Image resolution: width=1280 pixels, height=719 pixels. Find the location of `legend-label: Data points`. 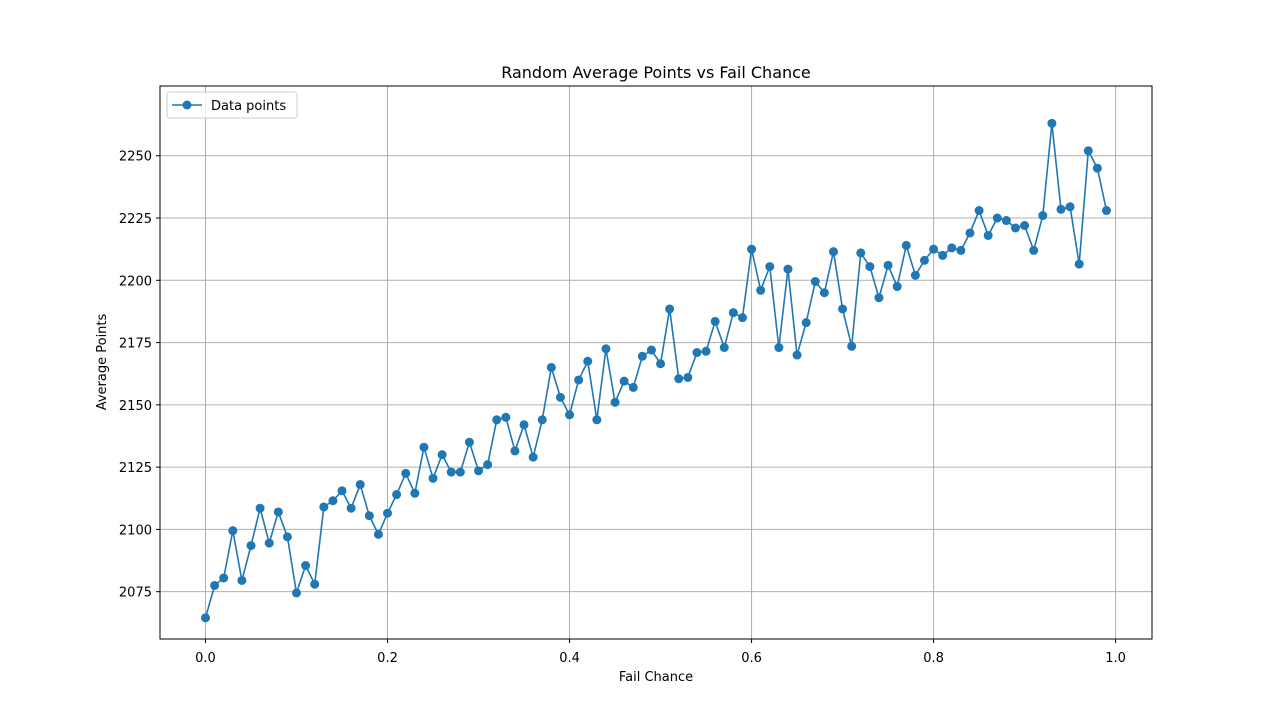

legend-label: Data points is located at coordinates (248, 106).